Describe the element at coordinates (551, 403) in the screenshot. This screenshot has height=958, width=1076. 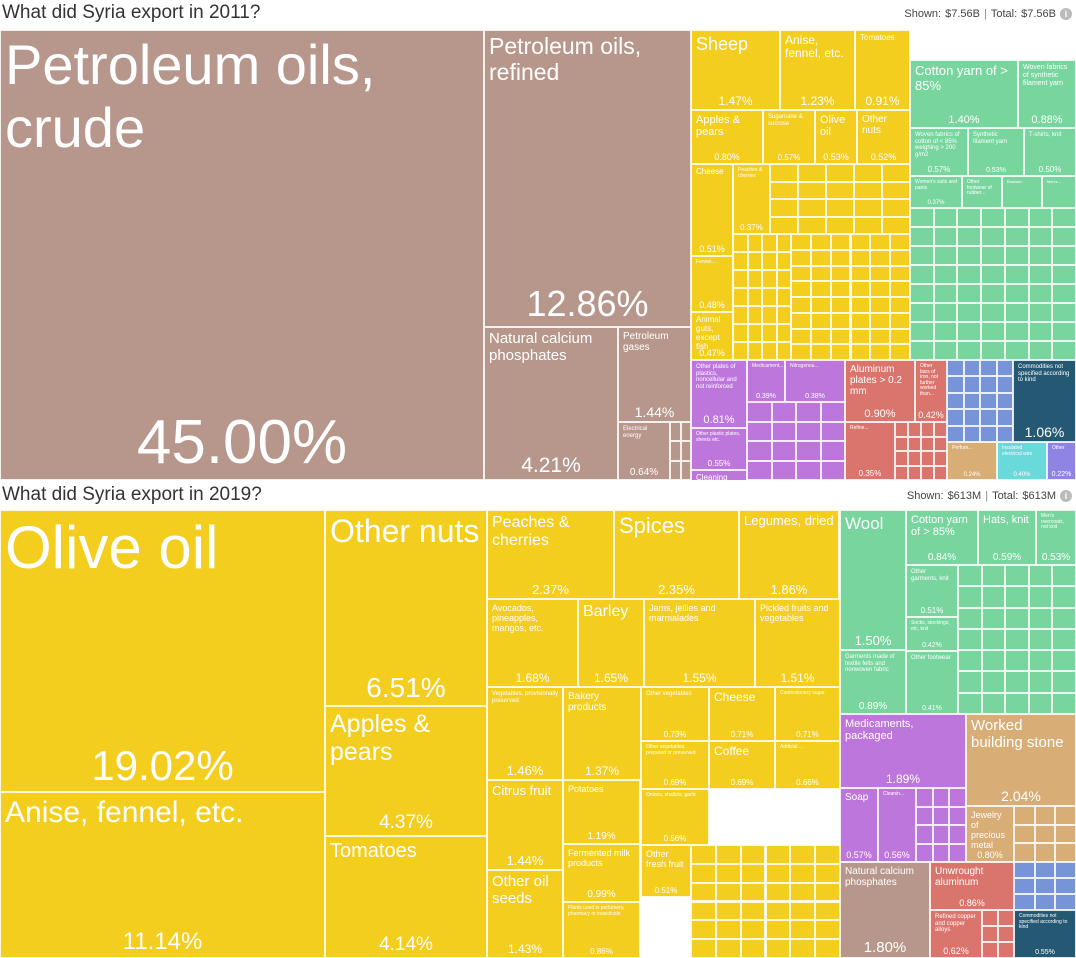
I see `treemap-tile: Natural calcium phosphates 4.21%` at that location.